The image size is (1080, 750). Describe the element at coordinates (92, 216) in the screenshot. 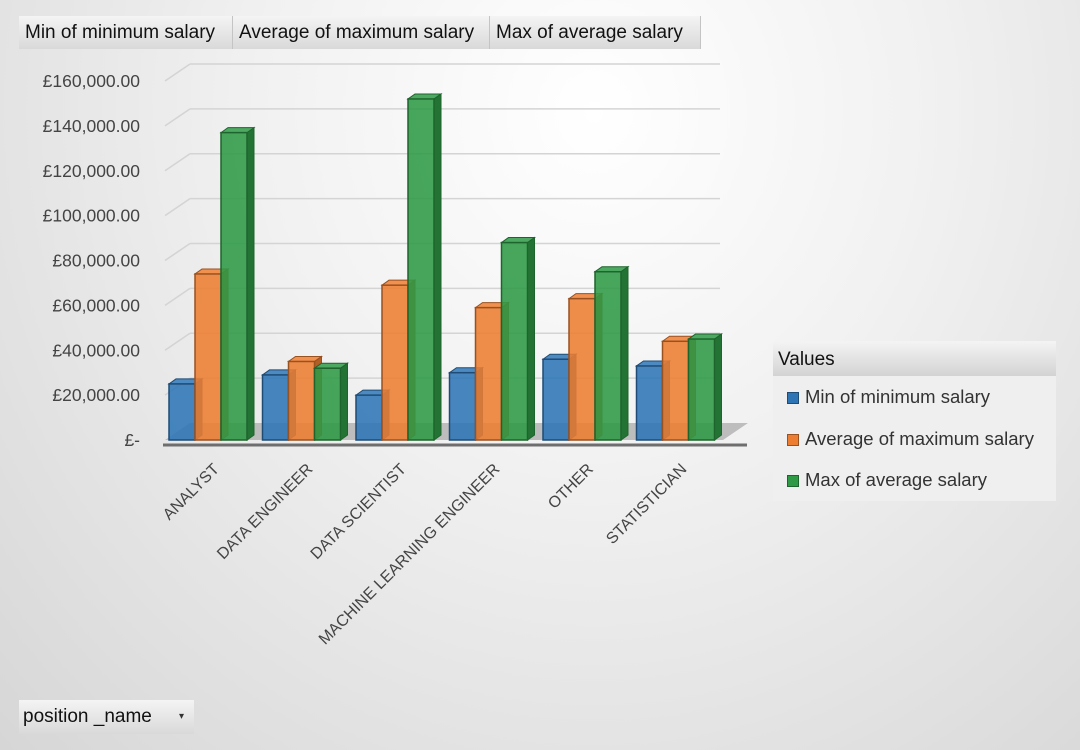

I see `y-tick-label: £100,000.00` at that location.